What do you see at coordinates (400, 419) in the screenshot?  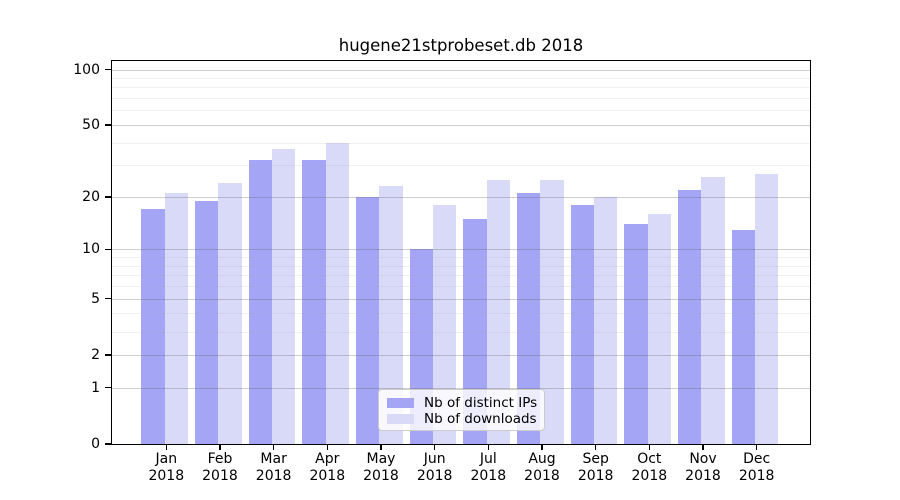 I see `legend-swatch-downloads` at bounding box center [400, 419].